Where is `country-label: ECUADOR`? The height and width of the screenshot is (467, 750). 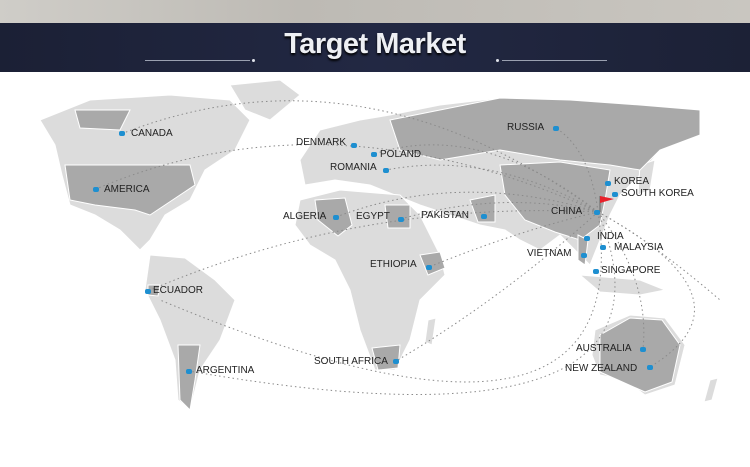 country-label: ECUADOR is located at coordinates (178, 290).